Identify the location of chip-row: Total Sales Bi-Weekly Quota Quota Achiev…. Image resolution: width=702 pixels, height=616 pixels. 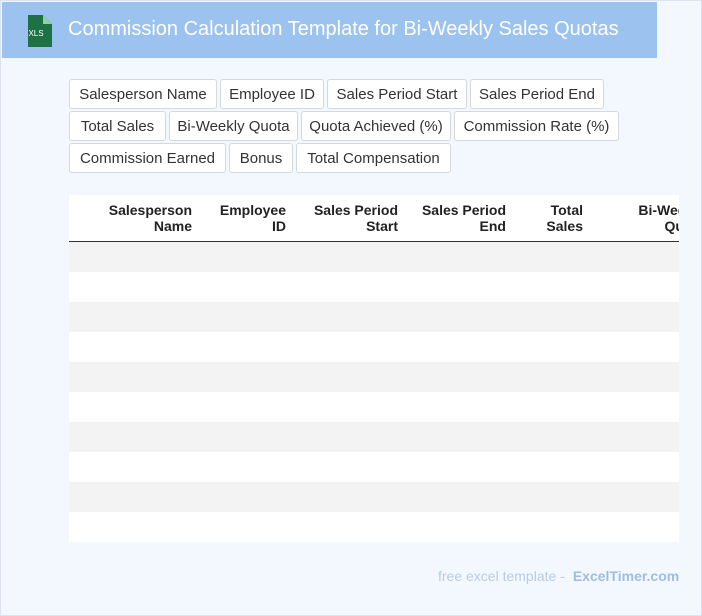
(349, 126).